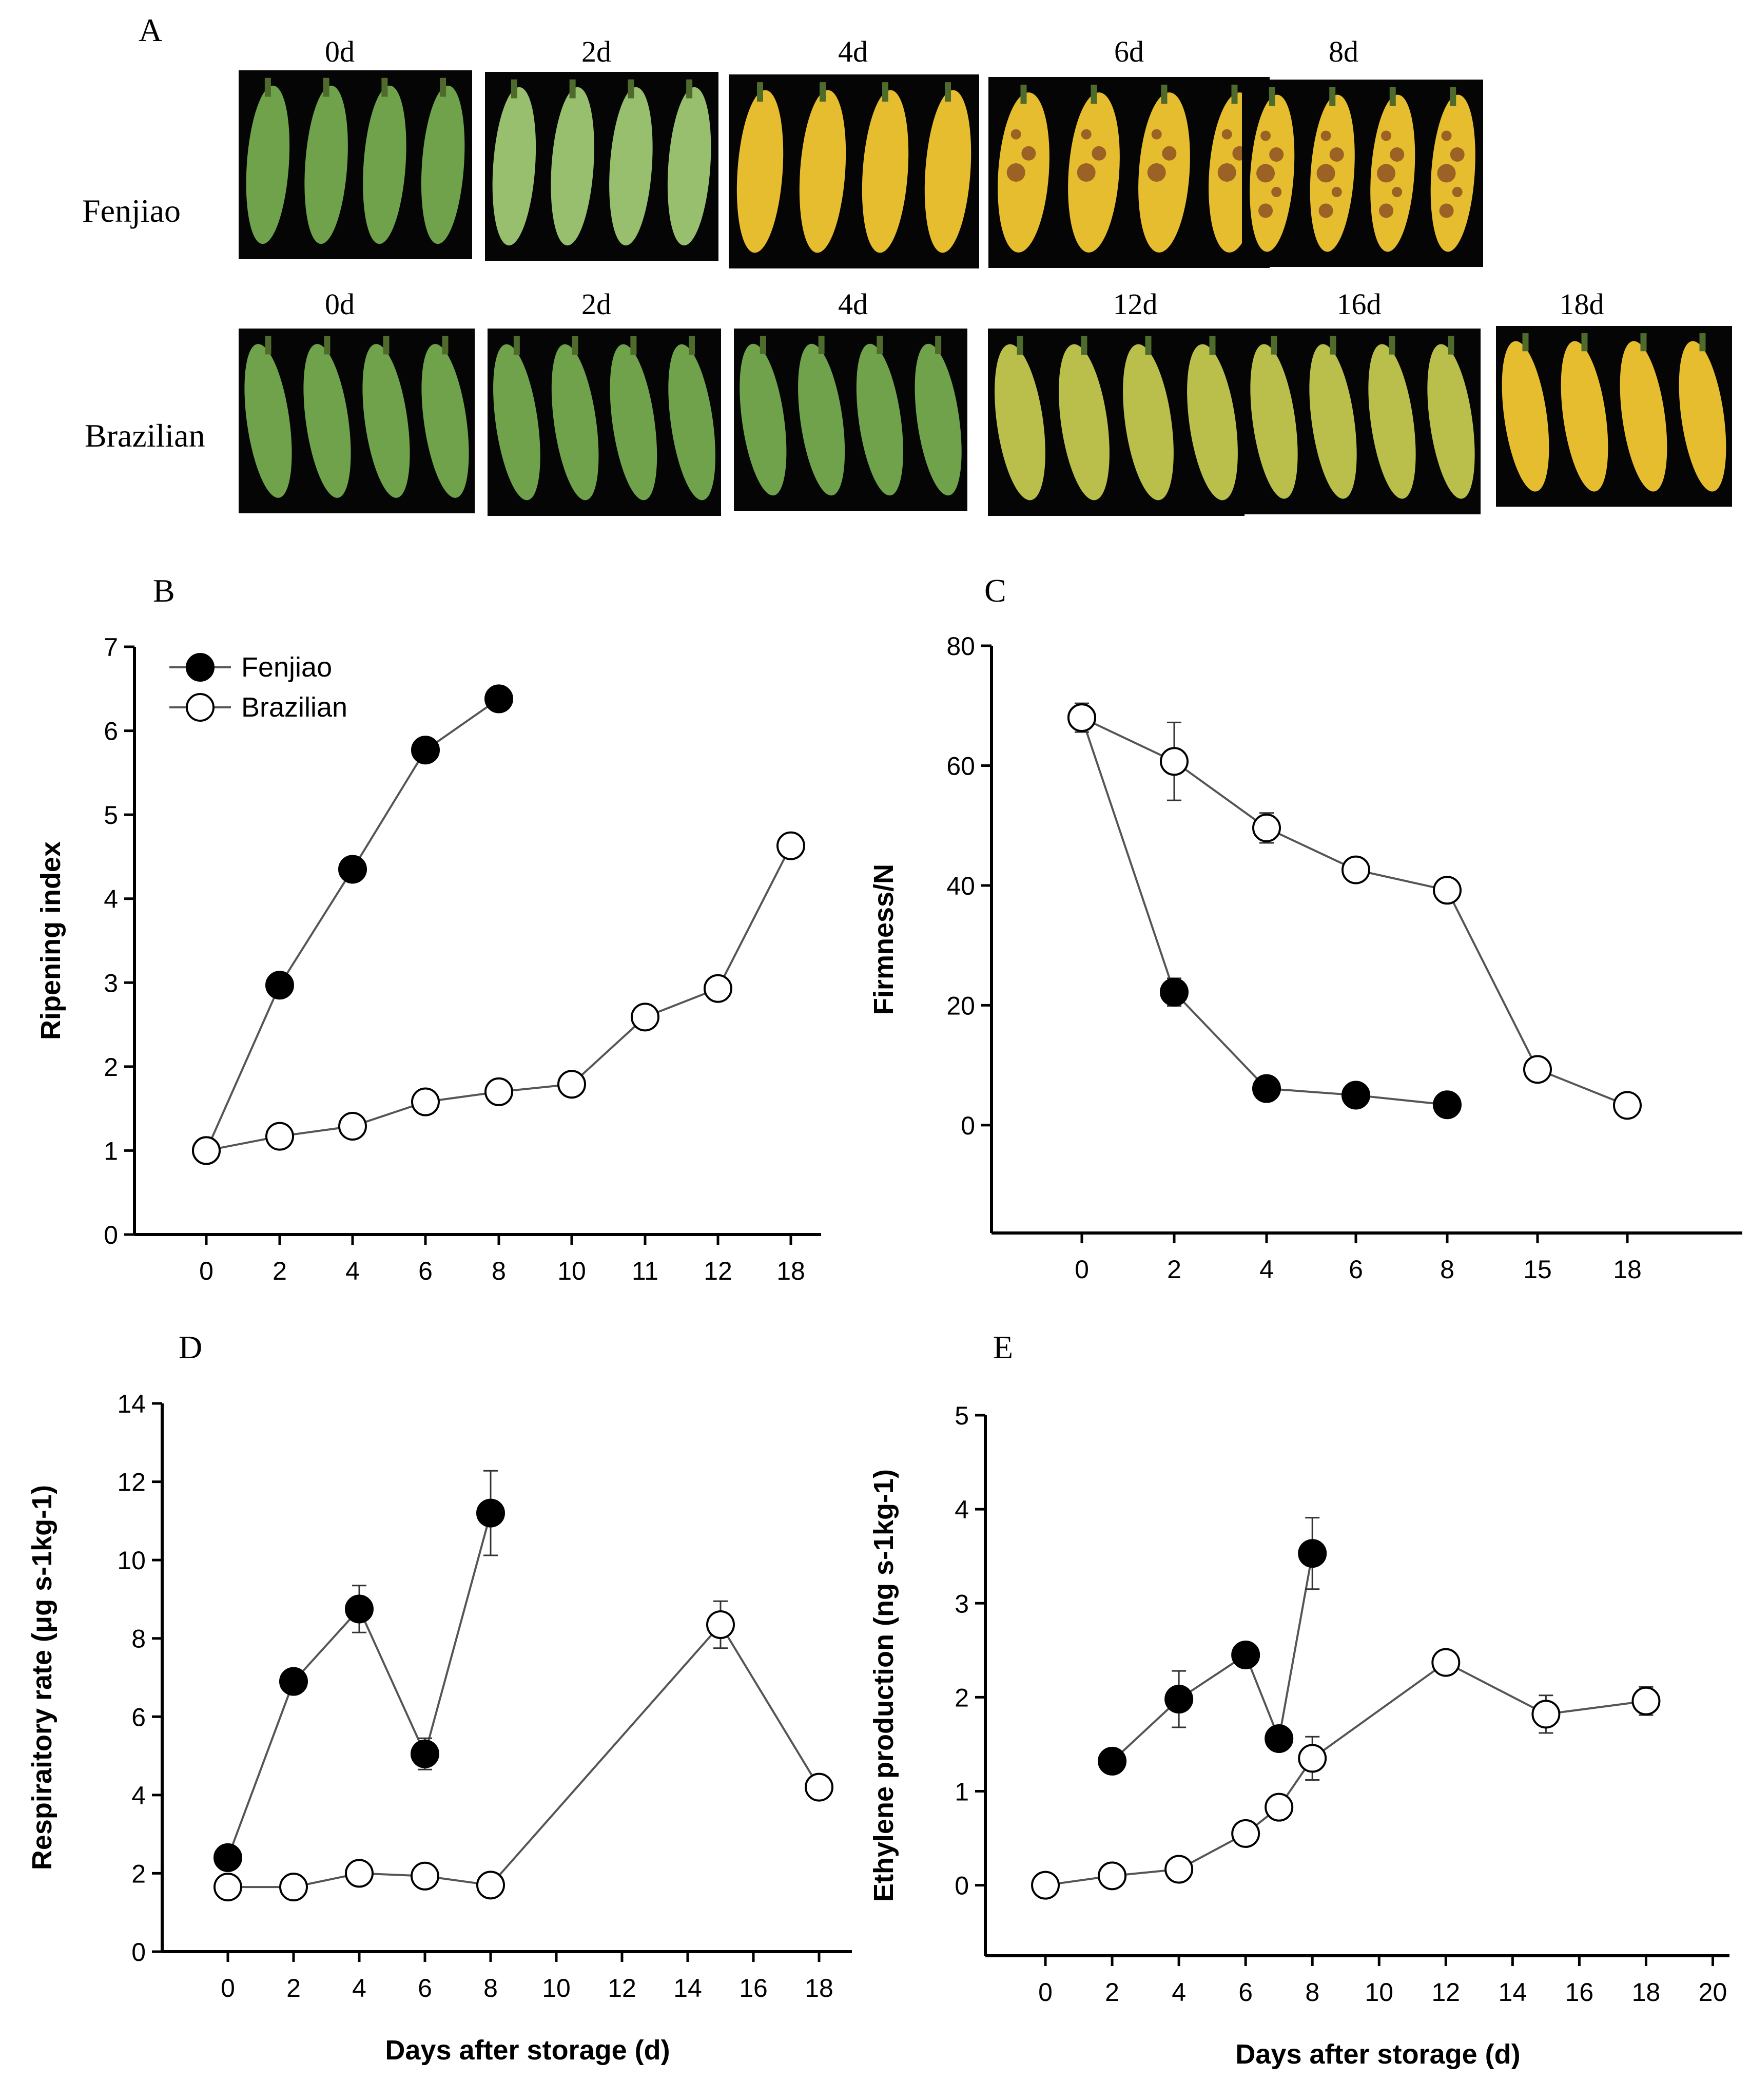 This screenshot has width=1750, height=2100. What do you see at coordinates (50, 940) in the screenshot?
I see `y-axis-label: Ripening index` at bounding box center [50, 940].